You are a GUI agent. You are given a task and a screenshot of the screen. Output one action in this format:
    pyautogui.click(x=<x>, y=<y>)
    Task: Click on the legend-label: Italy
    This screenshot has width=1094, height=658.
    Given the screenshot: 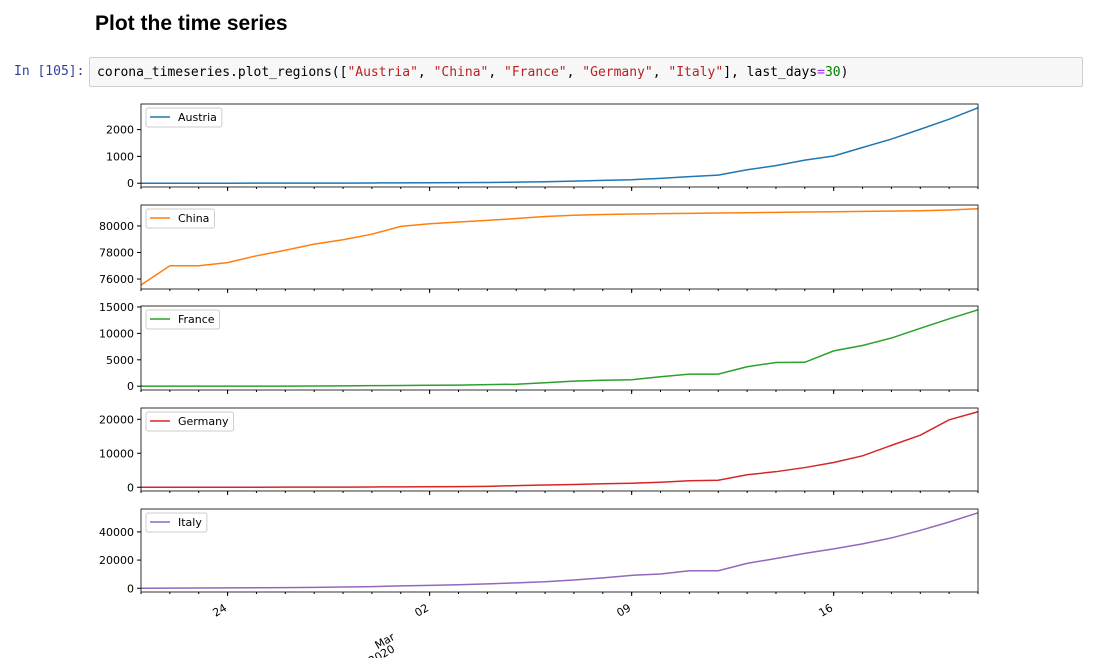 What is the action you would take?
    pyautogui.click(x=190, y=522)
    